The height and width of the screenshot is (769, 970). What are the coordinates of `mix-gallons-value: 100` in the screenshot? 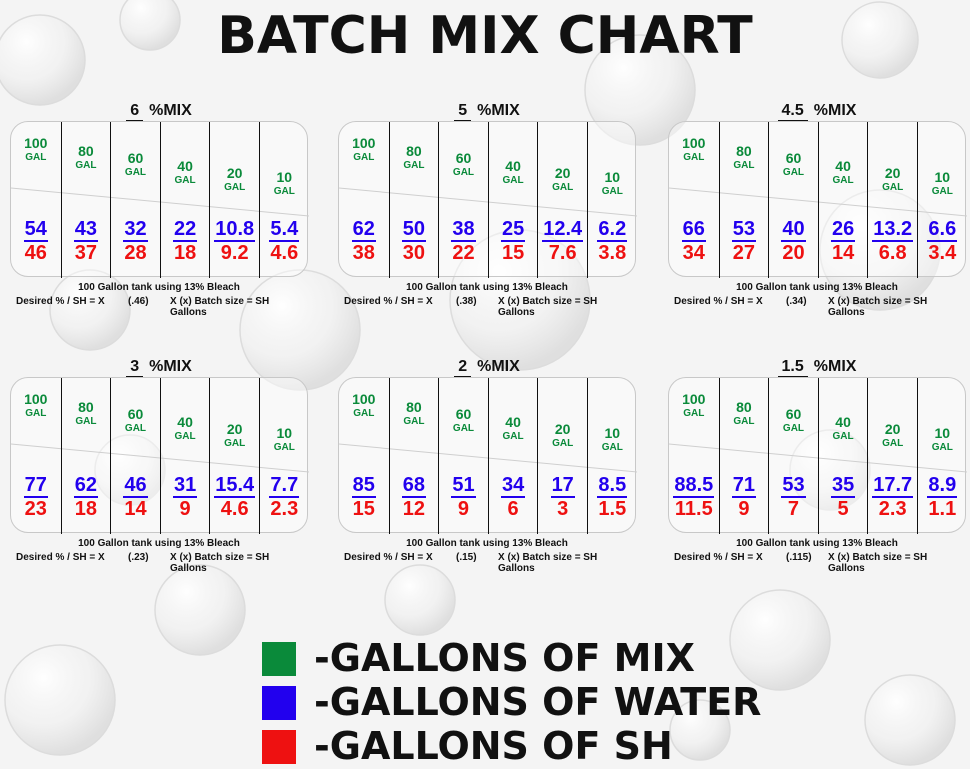 It's located at (364, 399).